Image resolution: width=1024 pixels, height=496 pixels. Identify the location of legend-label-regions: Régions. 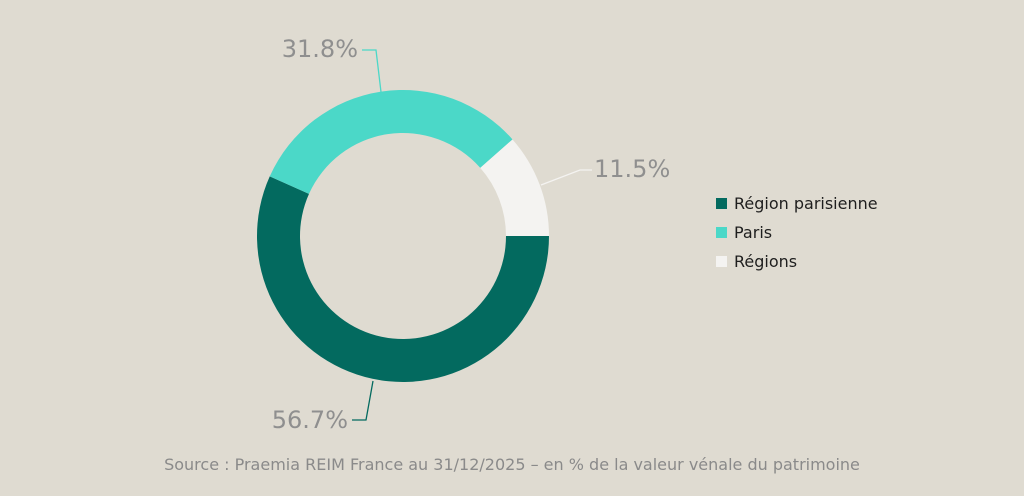
(766, 261).